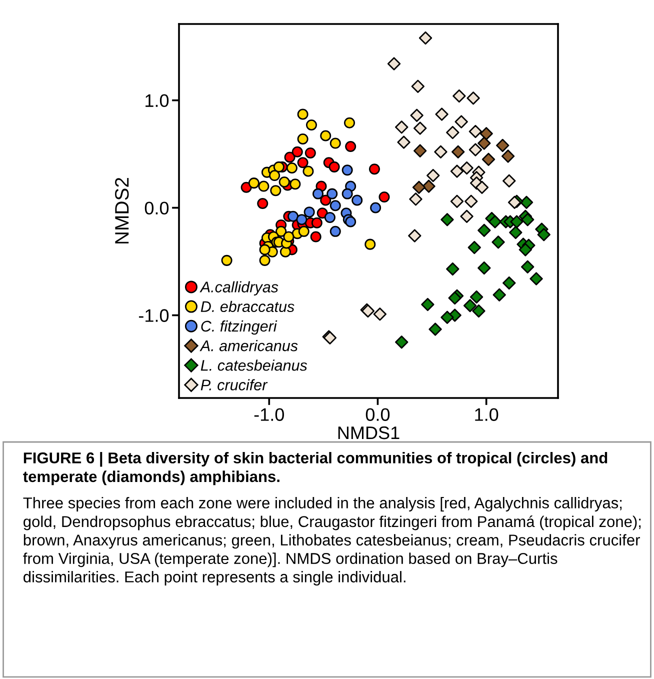 This screenshot has width=654, height=679. I want to click on legend-label: C. fitzingeri, so click(239, 327).